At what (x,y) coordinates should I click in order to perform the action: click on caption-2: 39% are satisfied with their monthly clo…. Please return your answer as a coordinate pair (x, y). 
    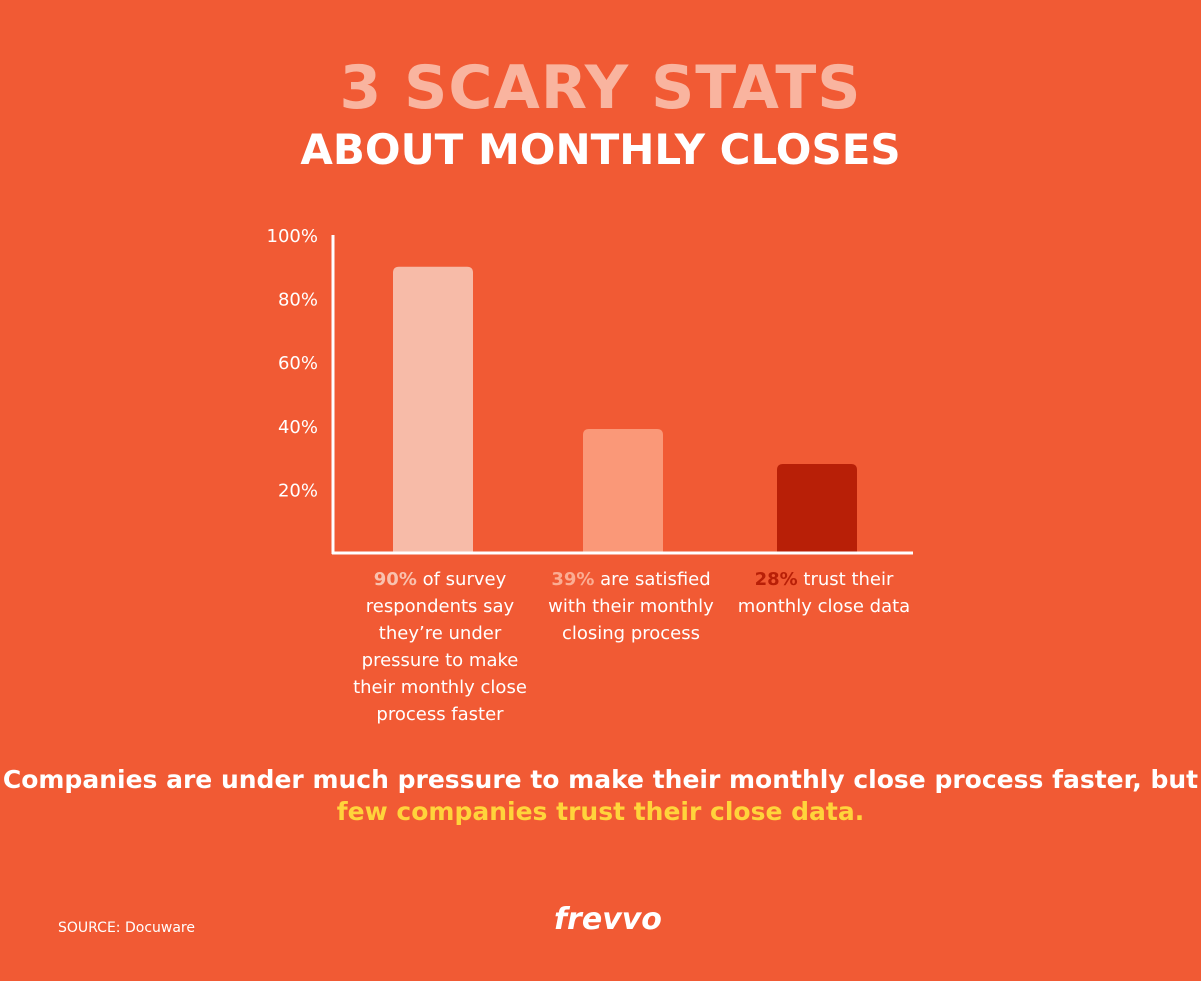
    Looking at the image, I should click on (631, 606).